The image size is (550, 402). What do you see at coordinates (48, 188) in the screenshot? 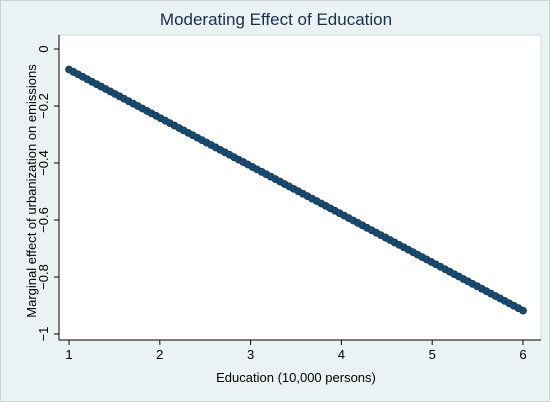
I see `y-axis: 0 −0.2 −0.4 −0.6 −0.8 −1` at bounding box center [48, 188].